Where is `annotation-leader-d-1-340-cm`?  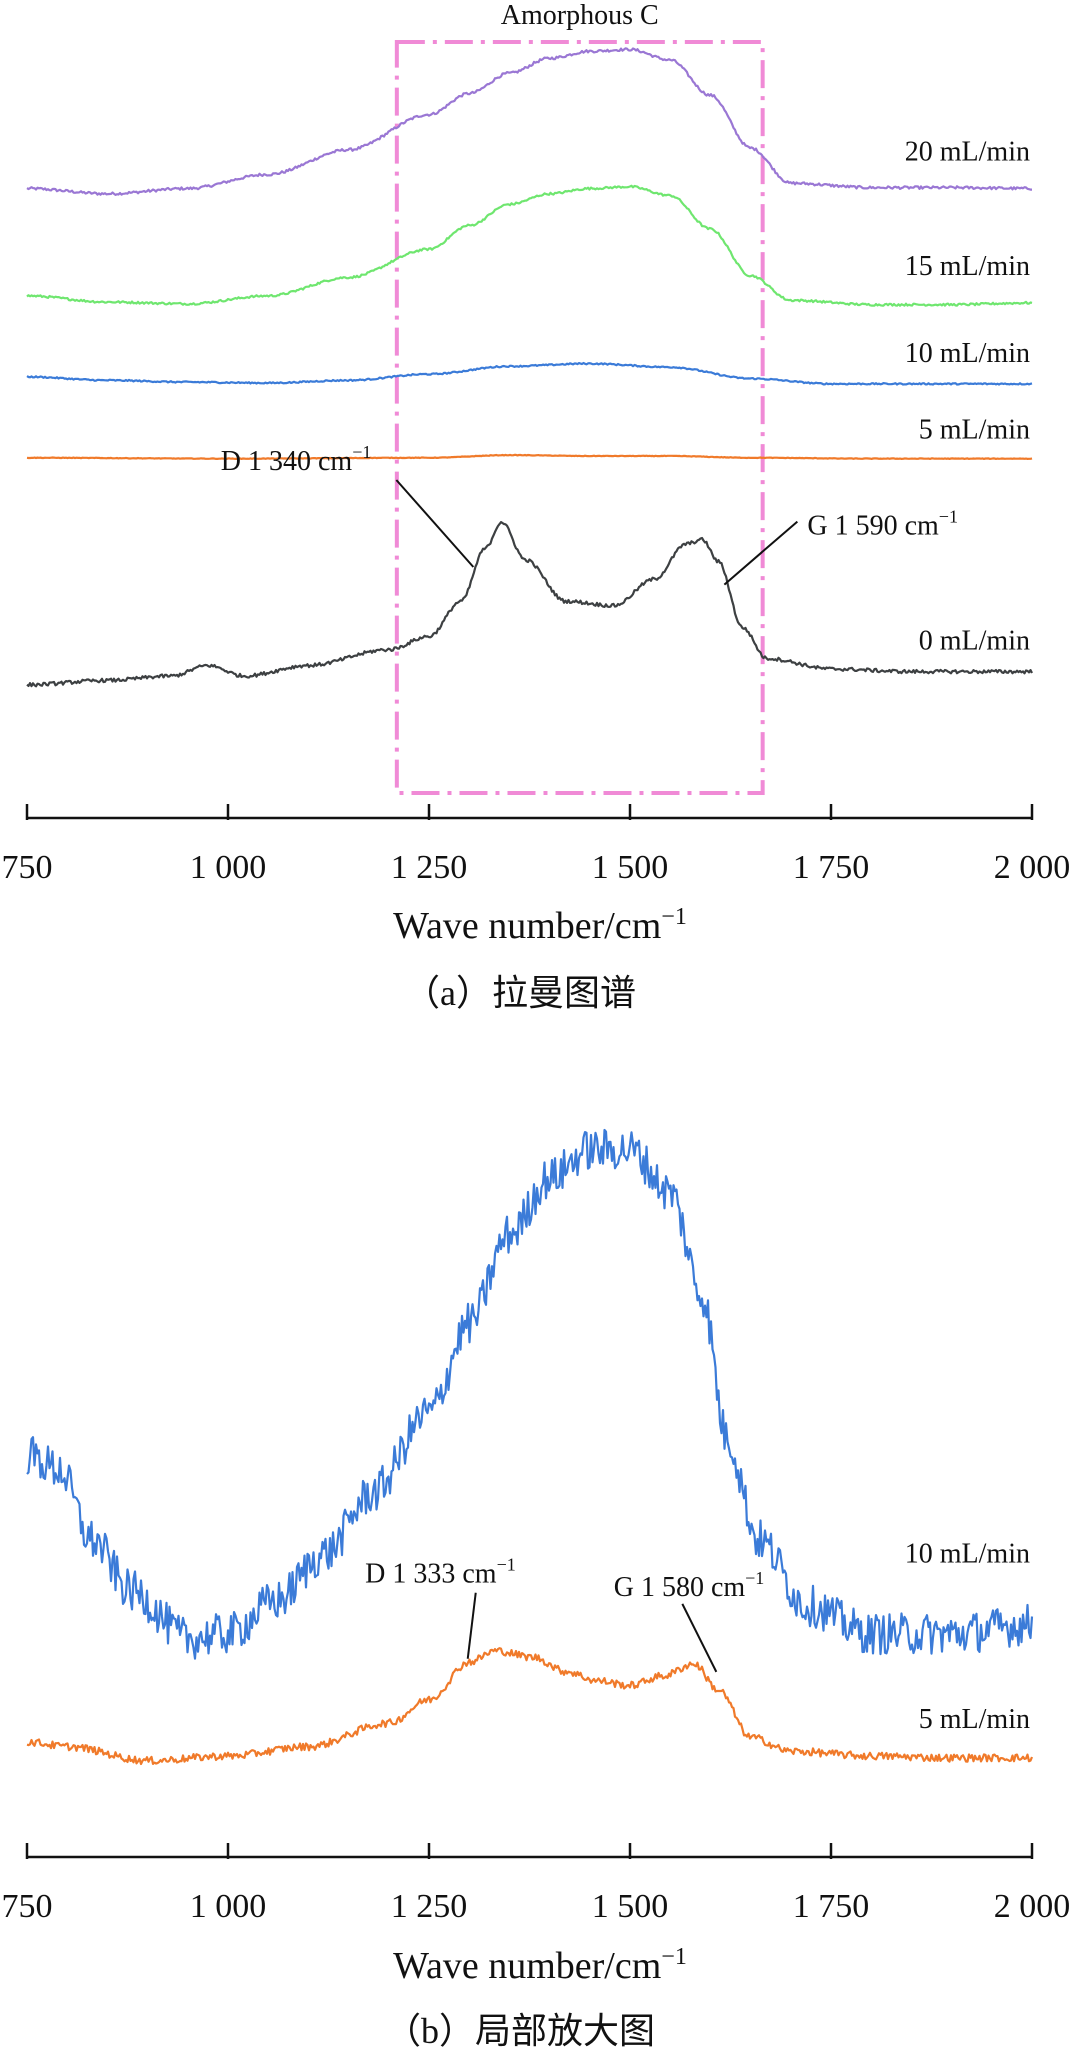 annotation-leader-d-1-340-cm is located at coordinates (435, 523).